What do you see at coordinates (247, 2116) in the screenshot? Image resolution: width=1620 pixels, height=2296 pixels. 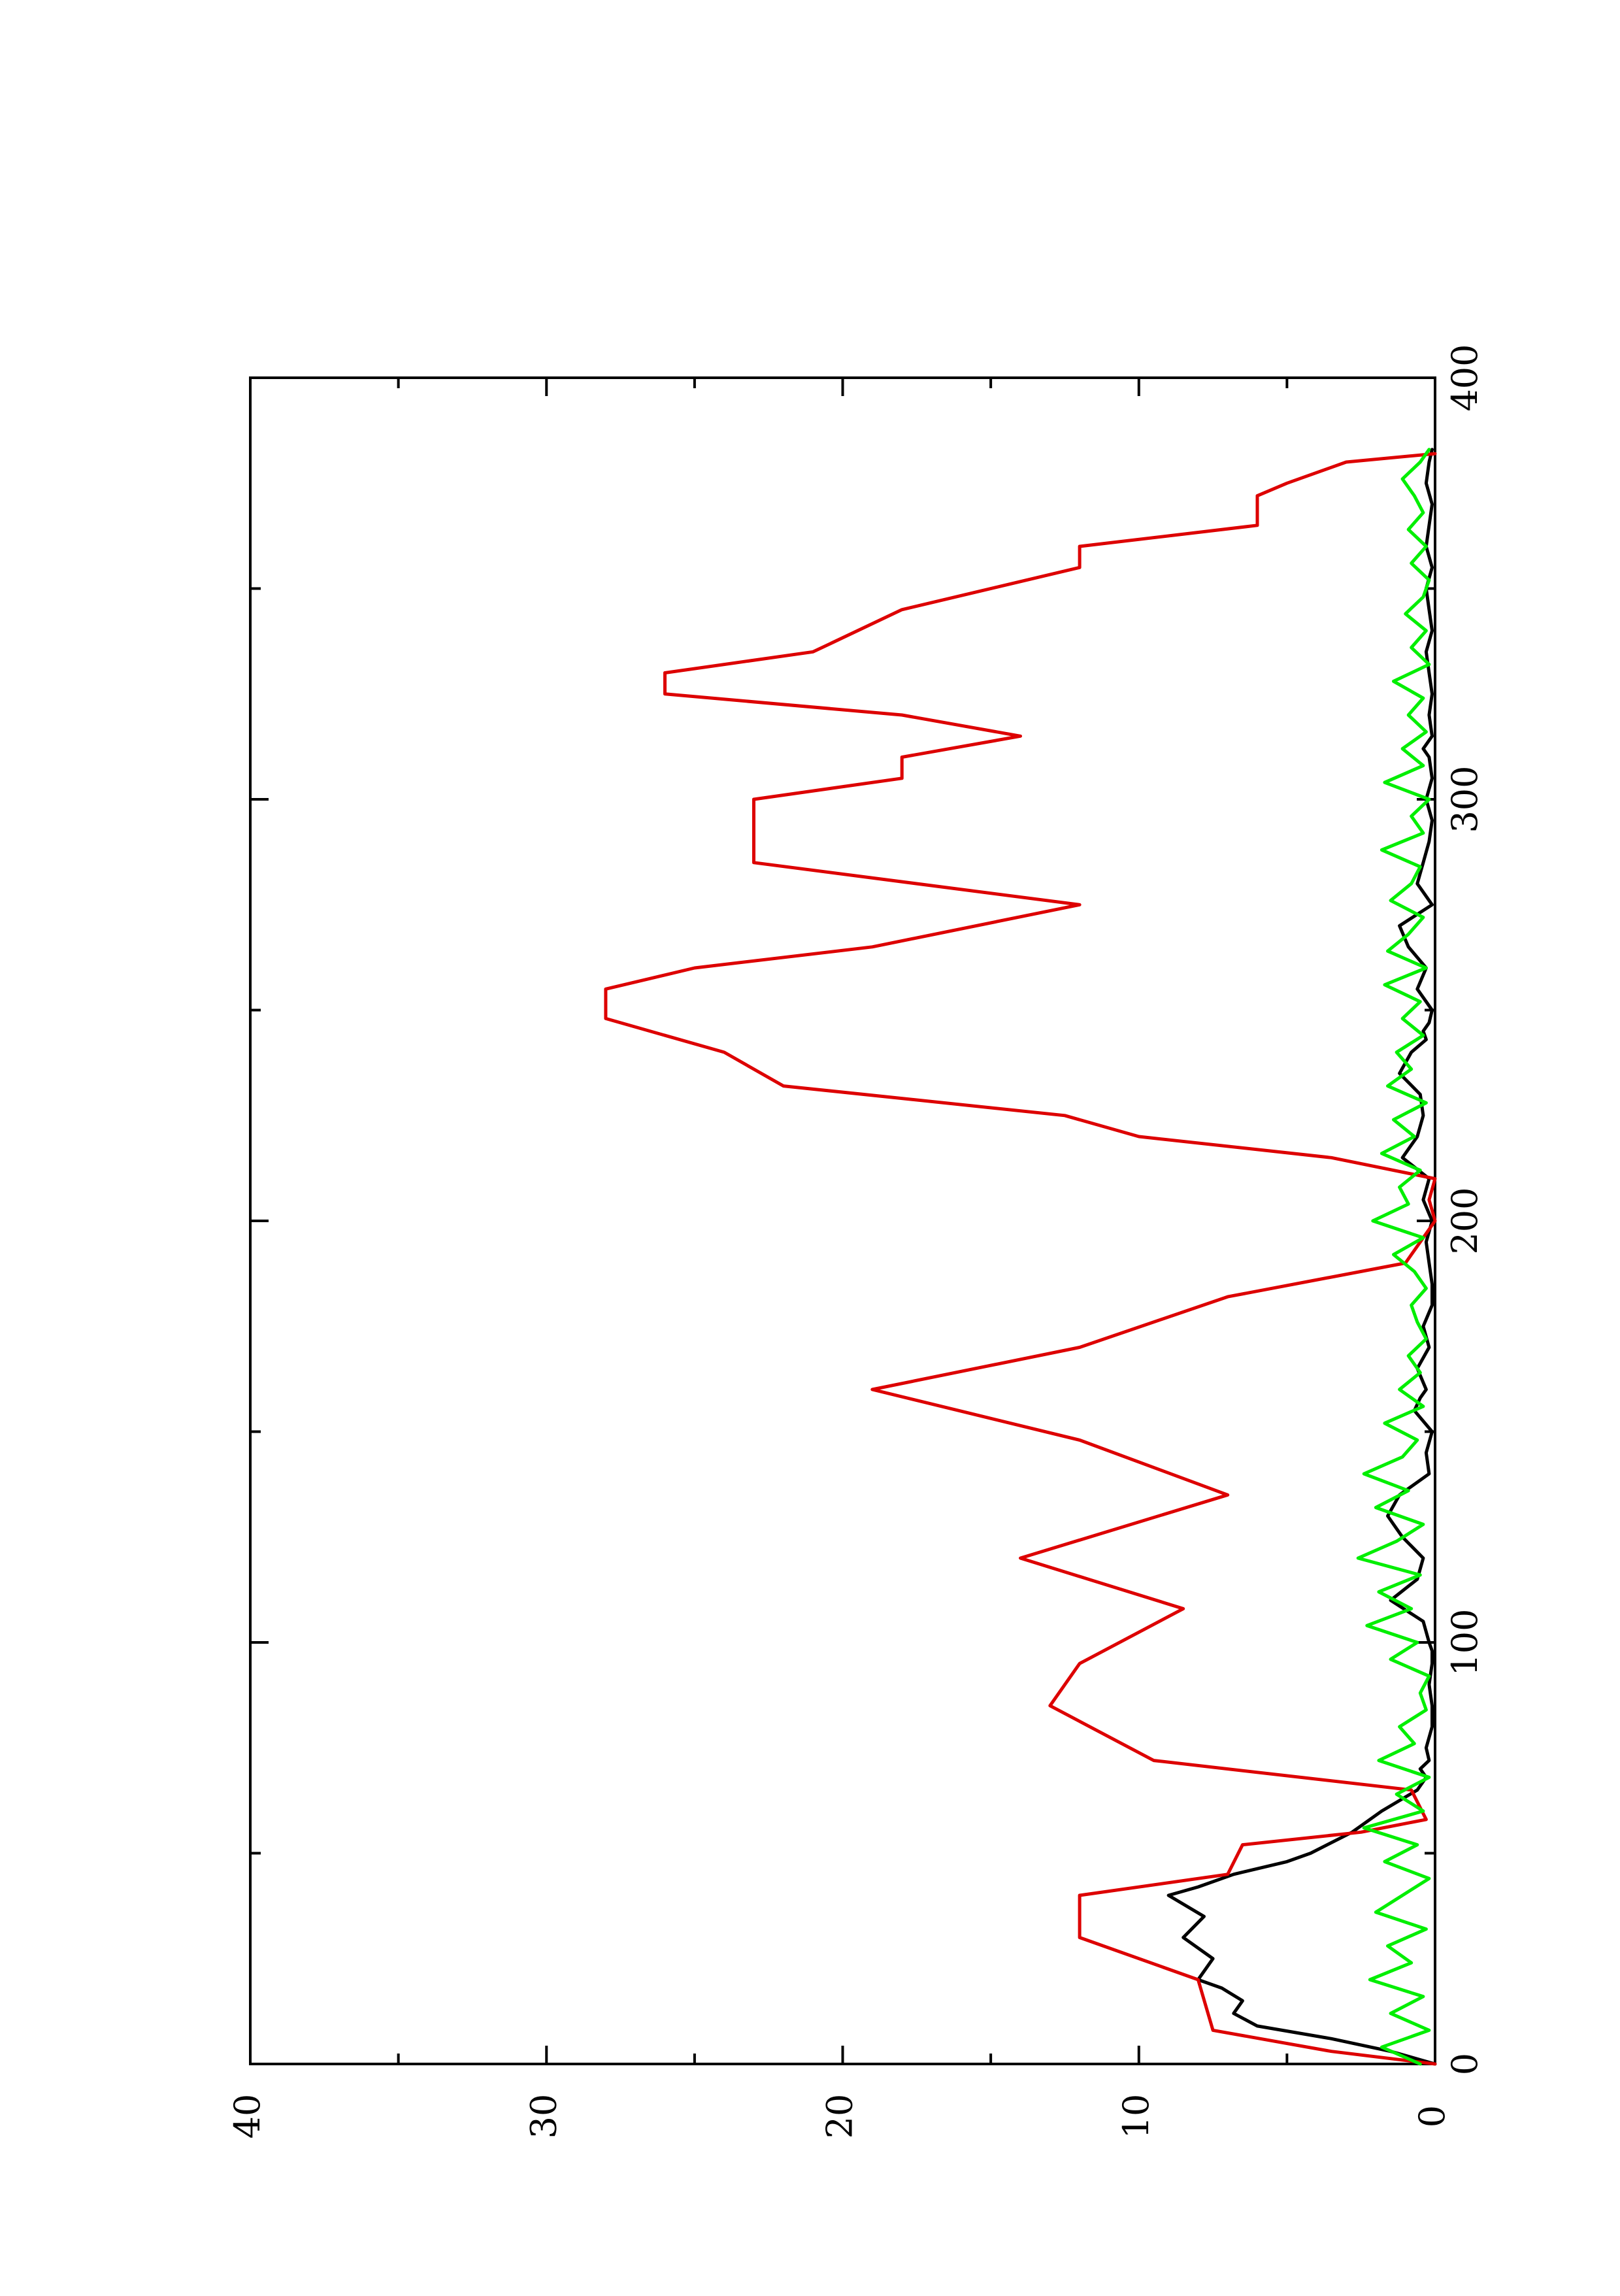 I see `y-tick-label-40: 40` at bounding box center [247, 2116].